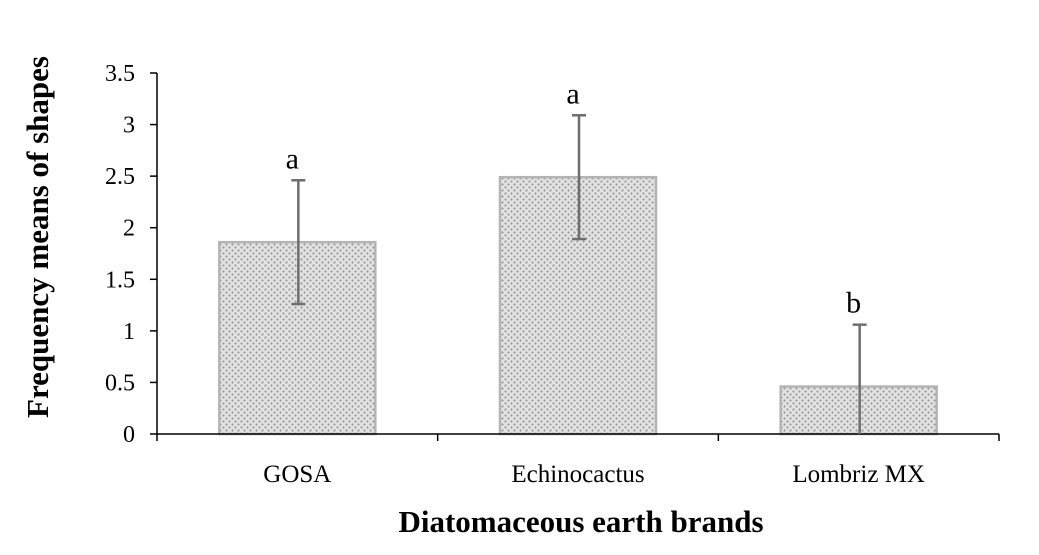  What do you see at coordinates (120, 383) in the screenshot?
I see `y-tick-label: 0.5` at bounding box center [120, 383].